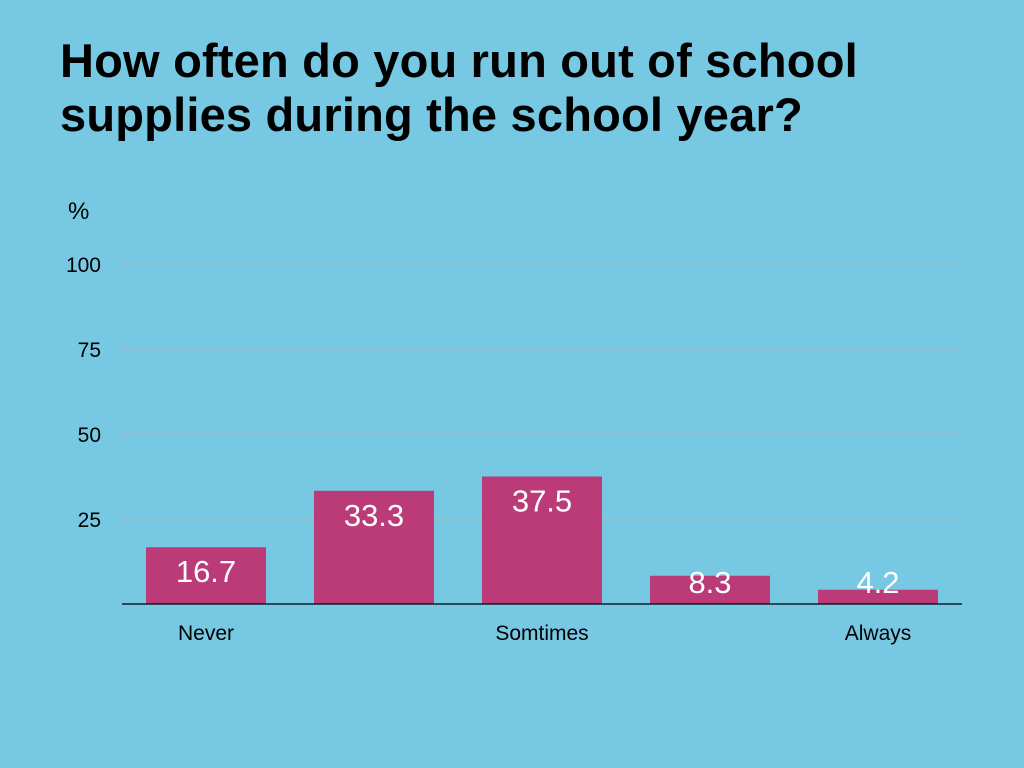 The height and width of the screenshot is (768, 1024). I want to click on value-label: 33.3, so click(374, 515).